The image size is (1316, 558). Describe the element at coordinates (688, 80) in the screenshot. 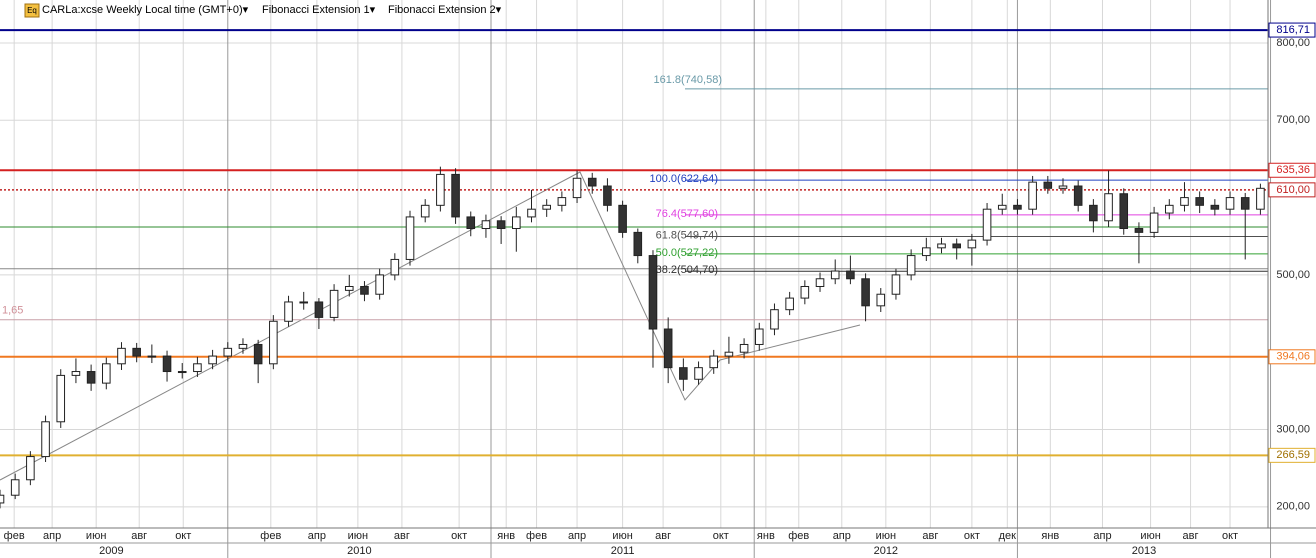

I see `fib-label: 161.8(740,58)` at that location.